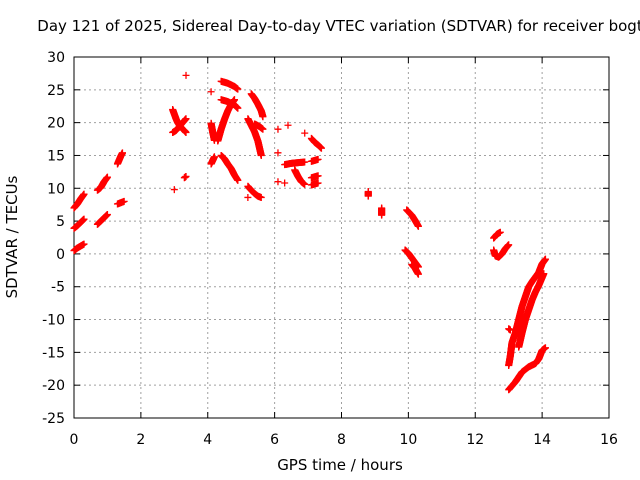  I want to click on x-tick-label: 0, so click(74, 440).